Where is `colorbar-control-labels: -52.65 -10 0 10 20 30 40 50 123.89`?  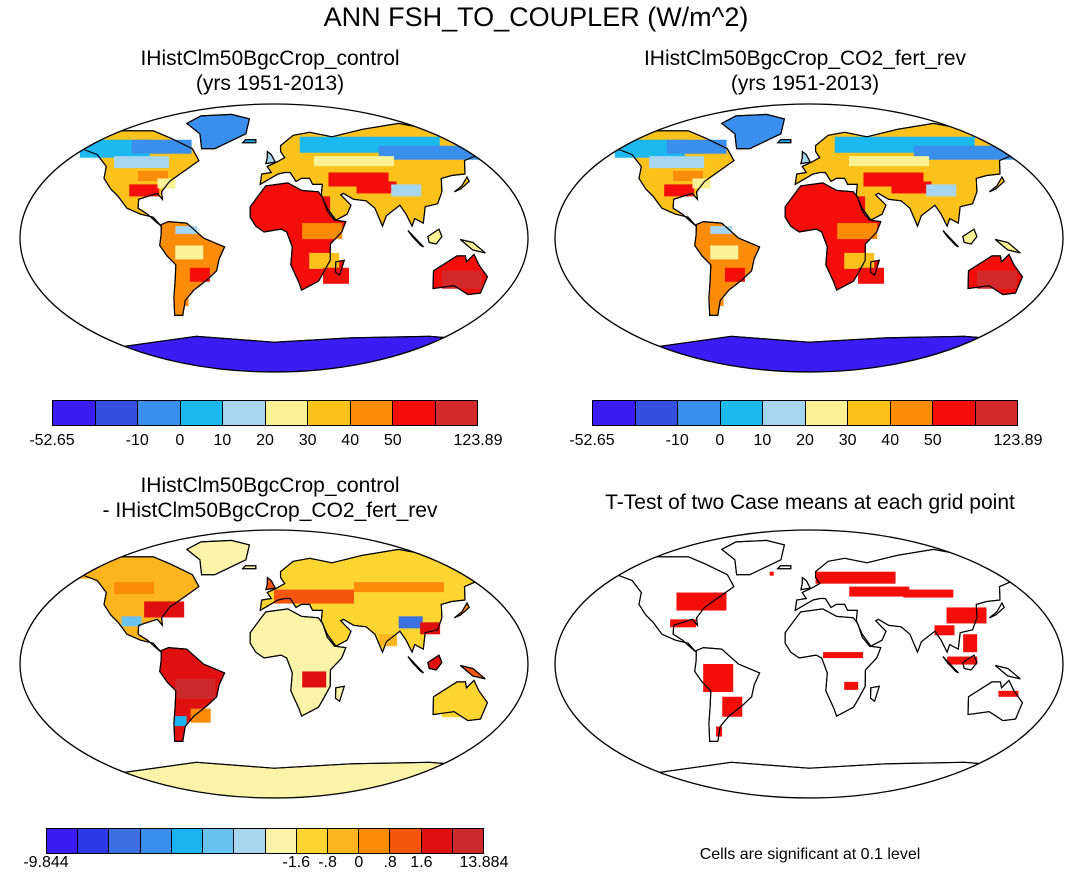
colorbar-control-labels: -52.65 -10 0 10 20 30 40 50 123.89 is located at coordinates (265, 442).